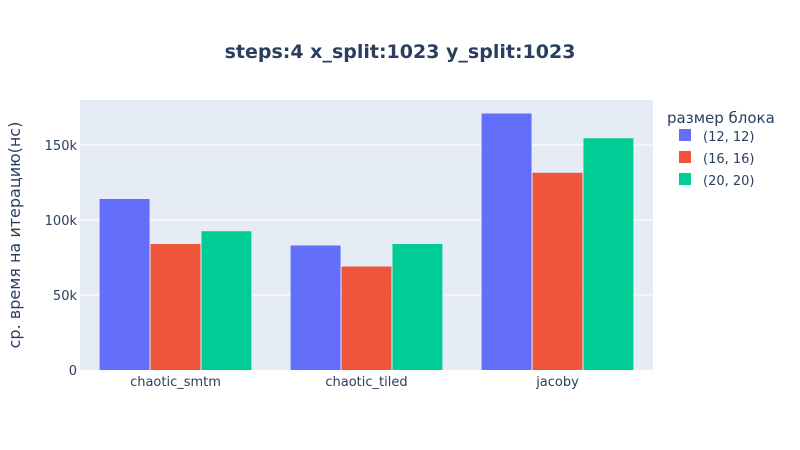 This screenshot has height=450, width=800. Describe the element at coordinates (14, 235) in the screenshot. I see `y-axis-title: ср. время на итерацию(нс)` at that location.